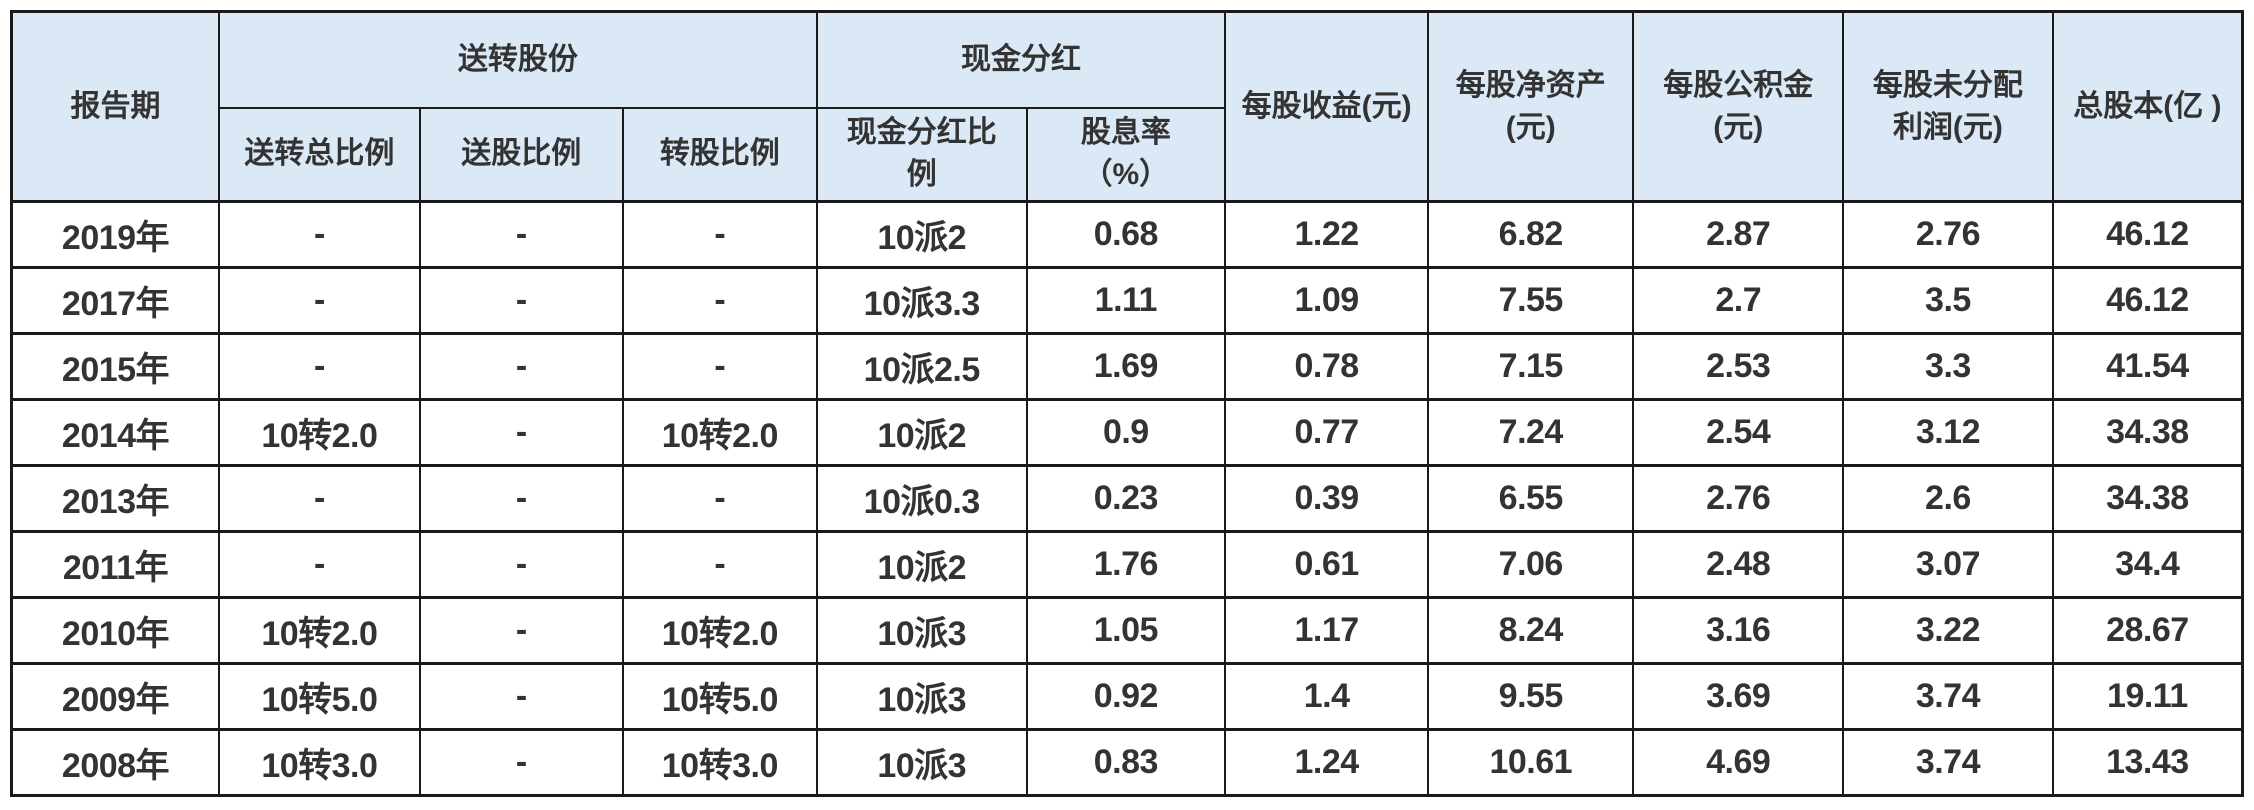  I want to click on header-eps: 每股收益(元), so click(1327, 106).